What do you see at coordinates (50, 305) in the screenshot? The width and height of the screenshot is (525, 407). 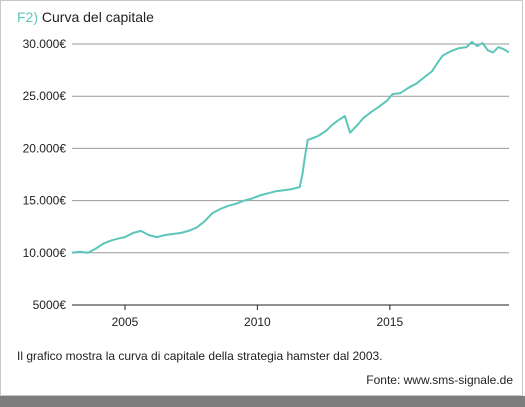 I see `y-tick-label-5: 5000€` at bounding box center [50, 305].